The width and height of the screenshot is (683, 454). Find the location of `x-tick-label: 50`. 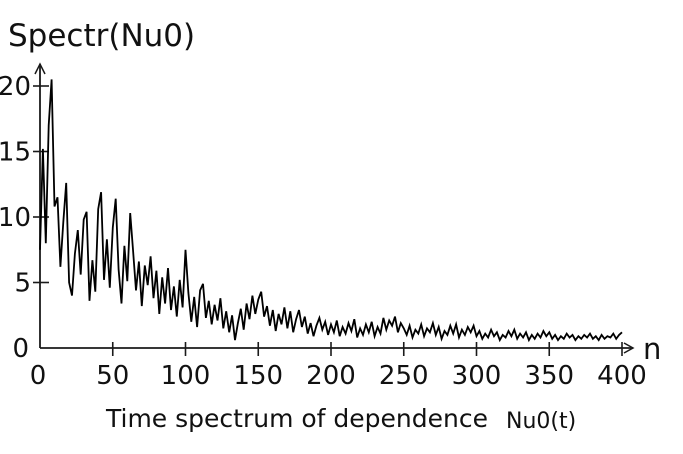

x-tick-label: 50 is located at coordinates (112, 376).